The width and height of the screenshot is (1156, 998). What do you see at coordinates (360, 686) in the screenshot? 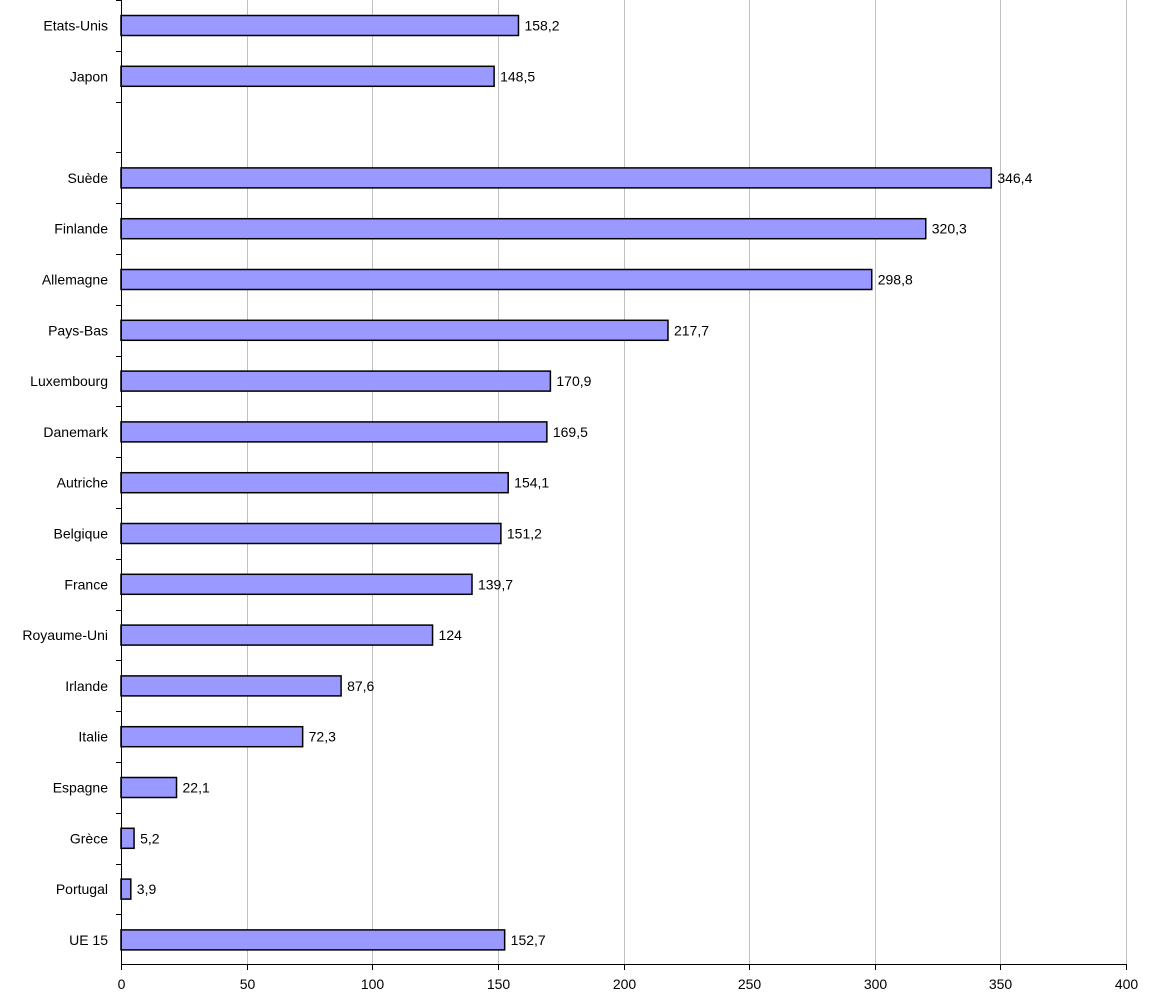
I see `data-label: 87,6` at bounding box center [360, 686].